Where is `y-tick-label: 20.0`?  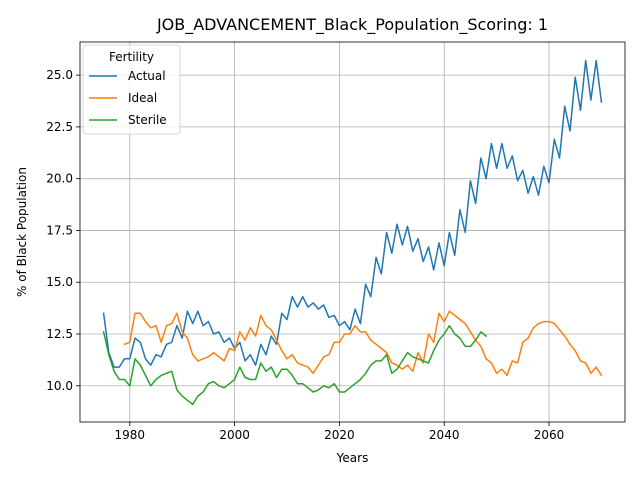 y-tick-label: 20.0 is located at coordinates (59, 179).